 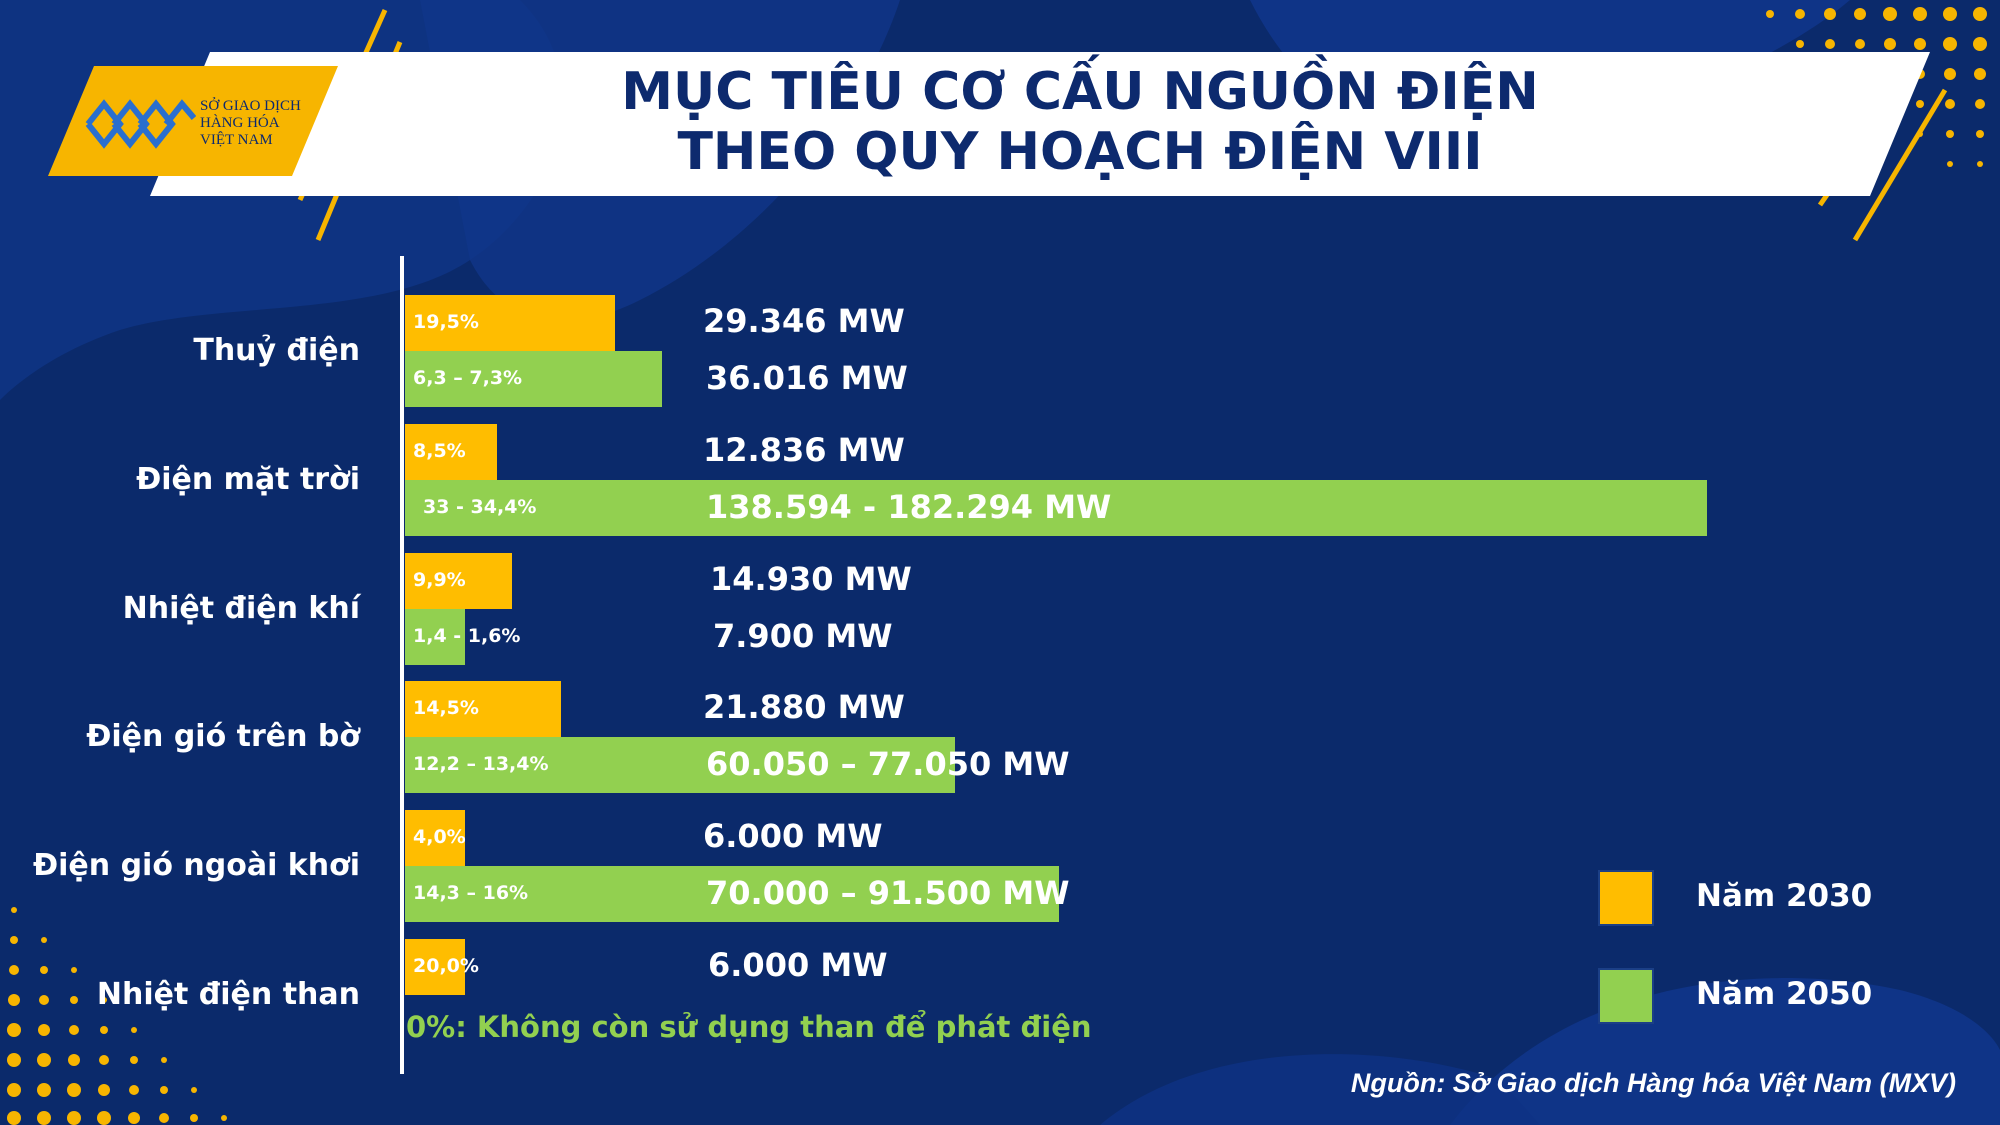 What do you see at coordinates (248, 479) in the screenshot?
I see `category-label: Điện mặt trời` at bounding box center [248, 479].